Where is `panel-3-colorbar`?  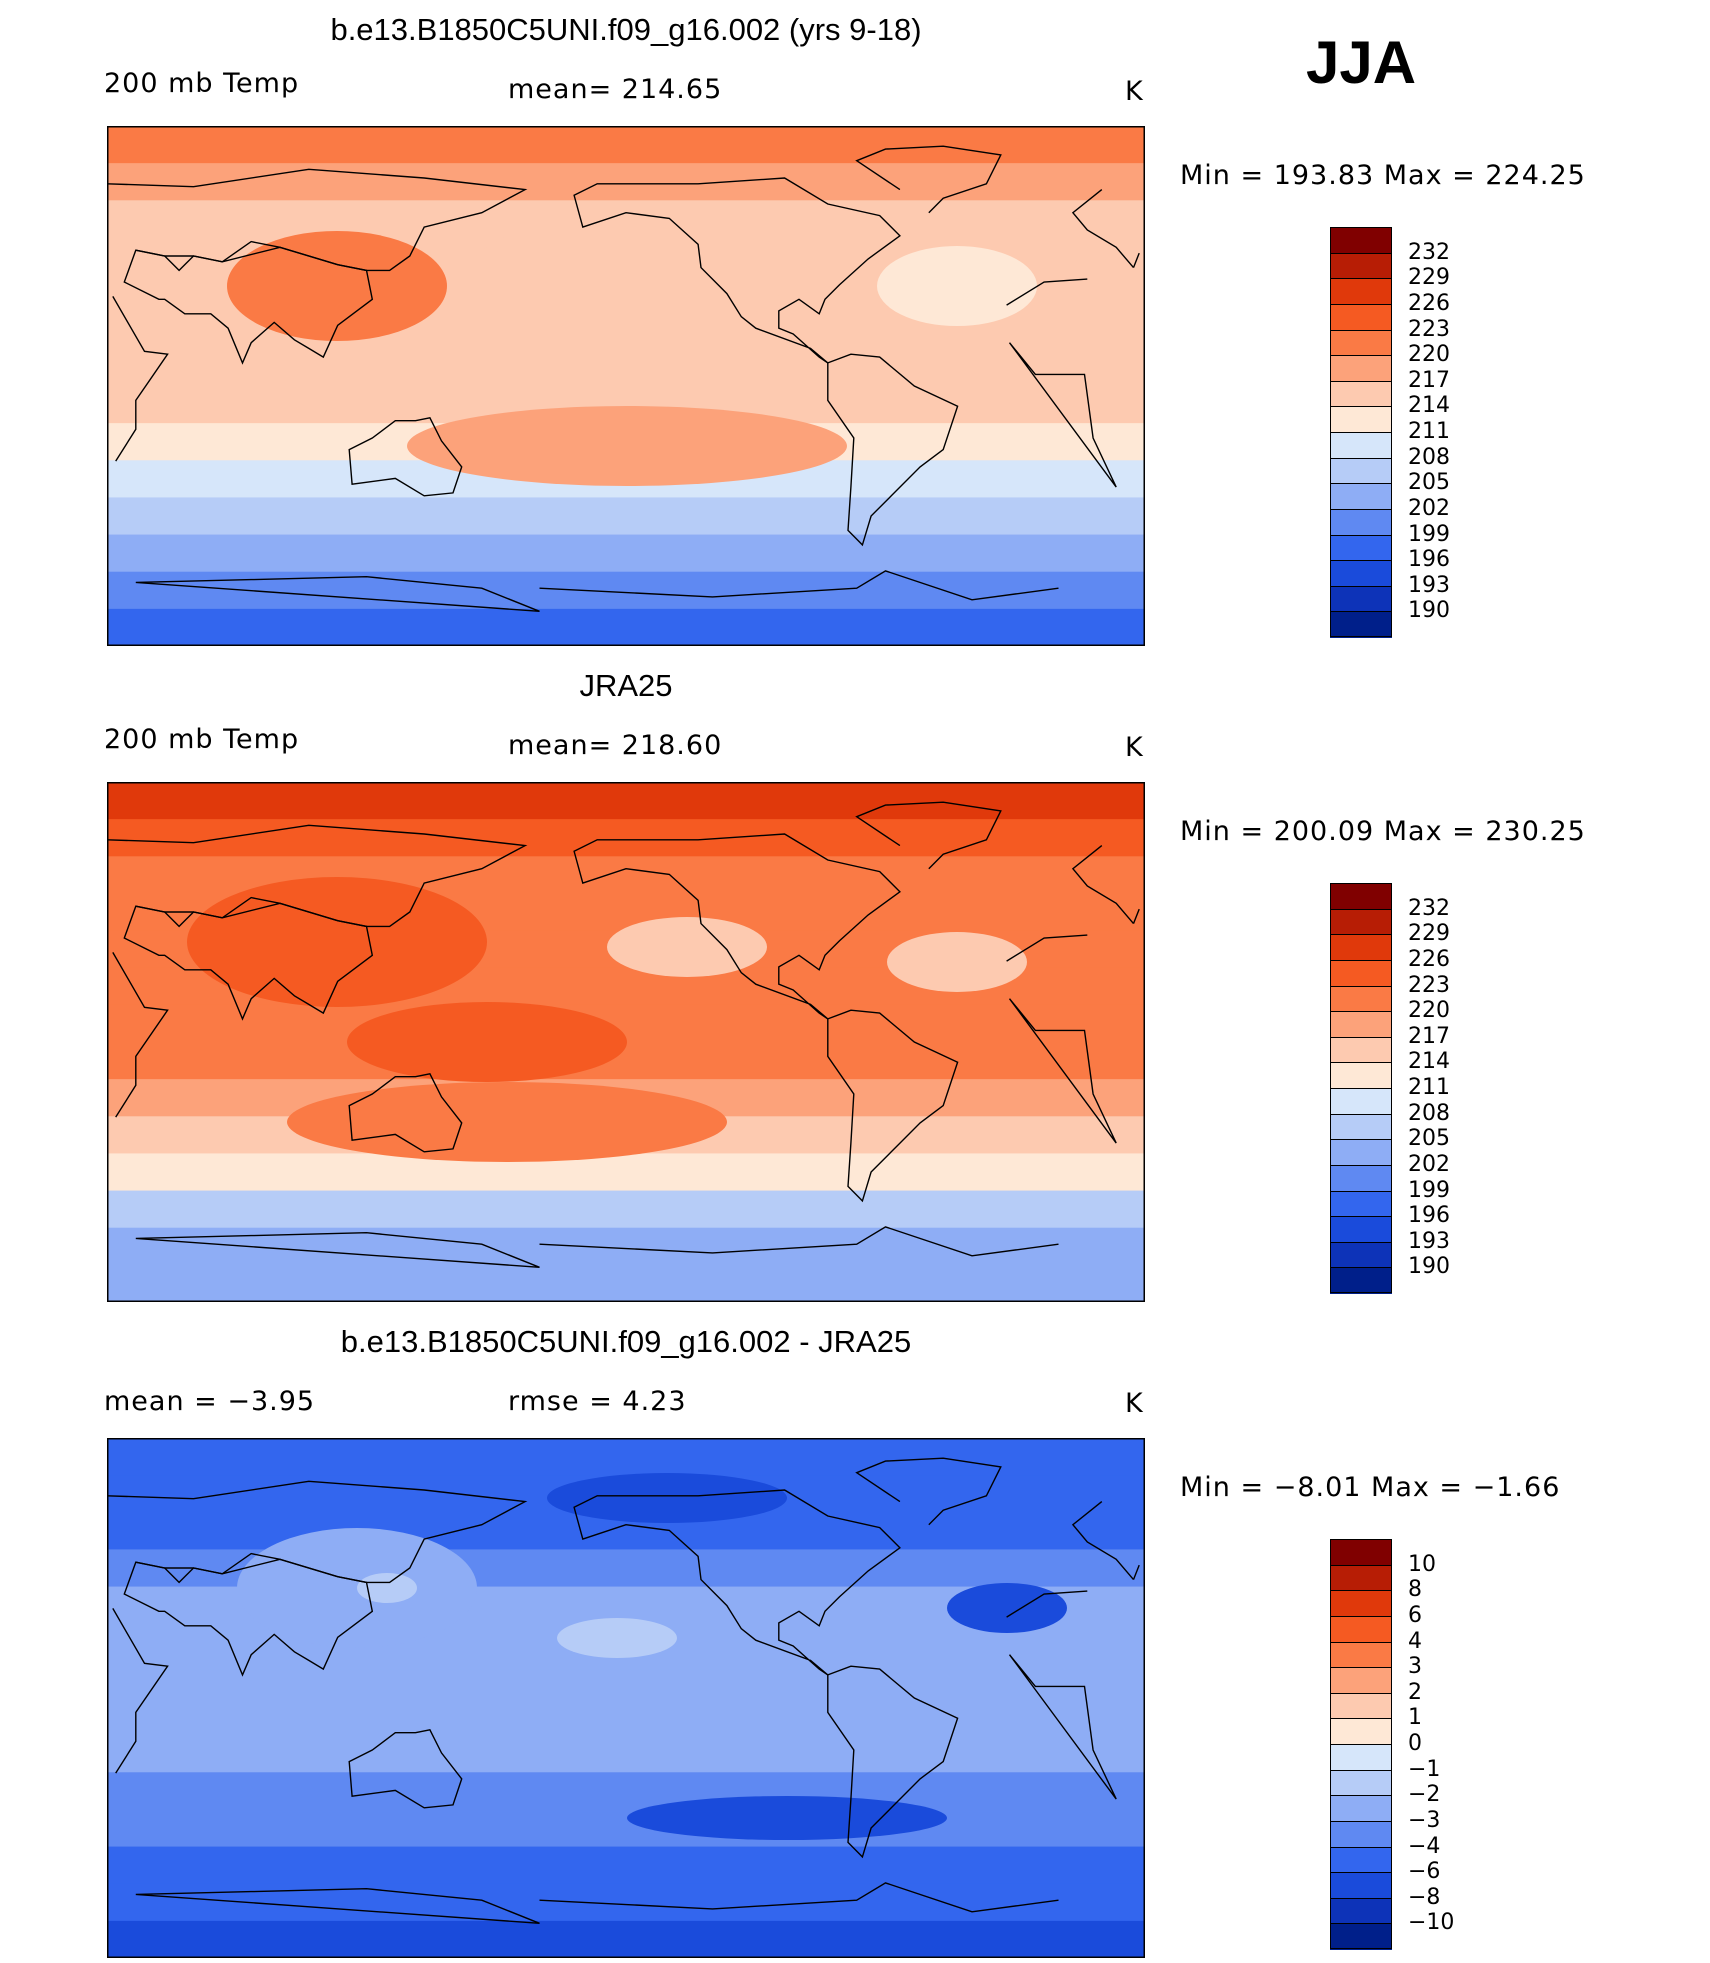 panel-3-colorbar is located at coordinates (1361, 1744).